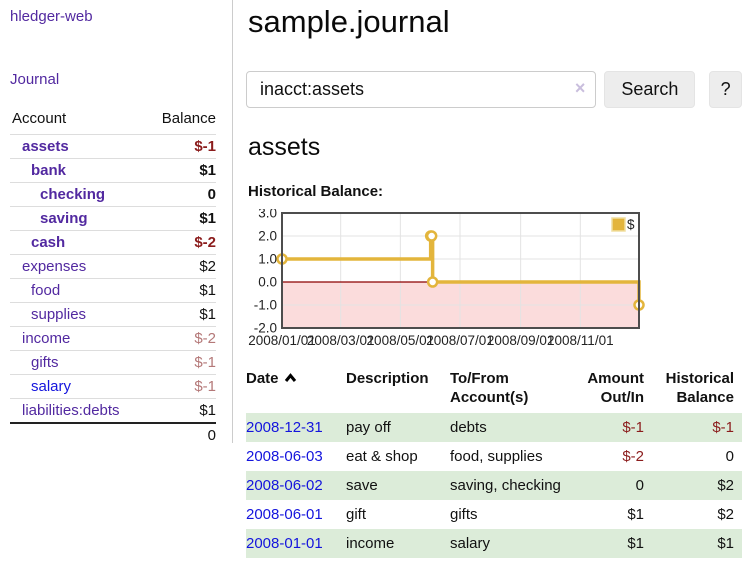  I want to click on account-heading: assets, so click(284, 147).